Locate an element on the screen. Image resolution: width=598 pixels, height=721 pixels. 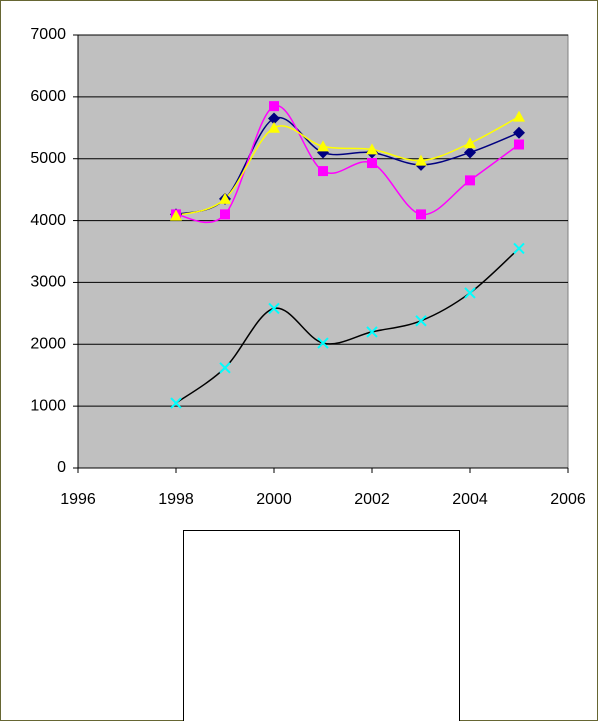
x-tick-label: 1996 is located at coordinates (78, 499).